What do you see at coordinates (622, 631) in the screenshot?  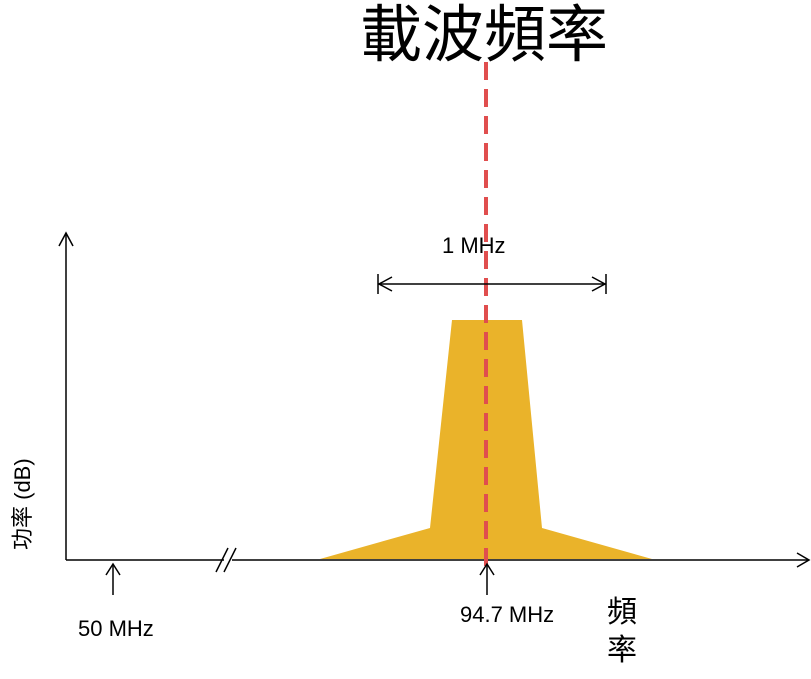 I see `x-axis-label: 頻率` at bounding box center [622, 631].